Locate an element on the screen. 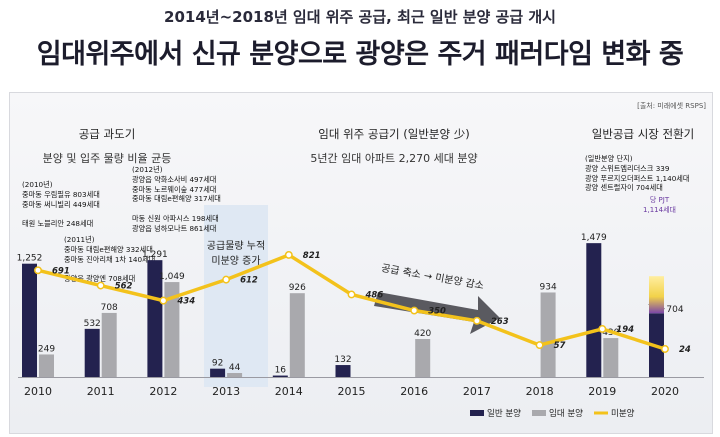 The width and height of the screenshot is (720, 437). callout-2020-line1: 당 PJT is located at coordinates (660, 199).